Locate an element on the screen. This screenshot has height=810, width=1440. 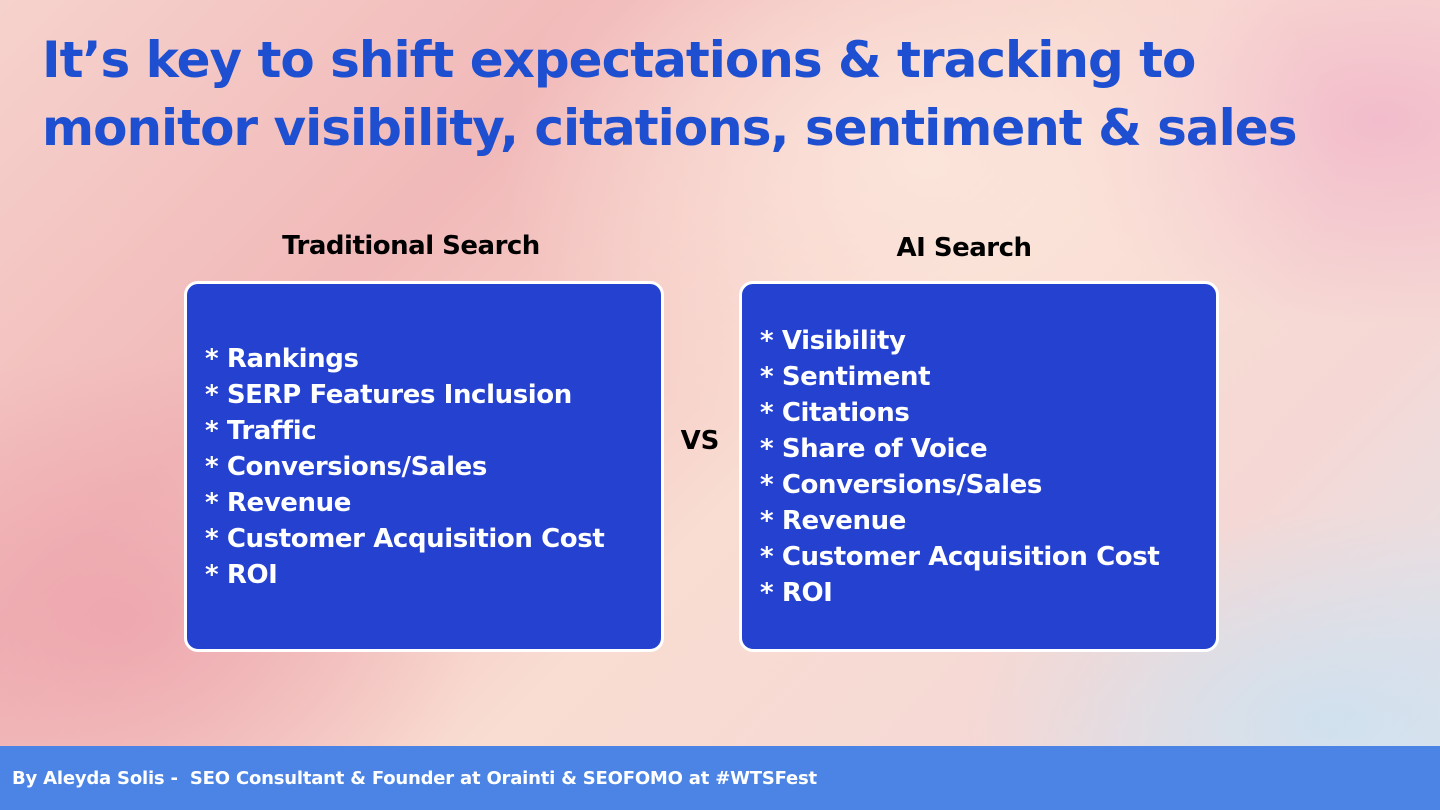
ai-search-heading: AI Search is located at coordinates (964, 248).